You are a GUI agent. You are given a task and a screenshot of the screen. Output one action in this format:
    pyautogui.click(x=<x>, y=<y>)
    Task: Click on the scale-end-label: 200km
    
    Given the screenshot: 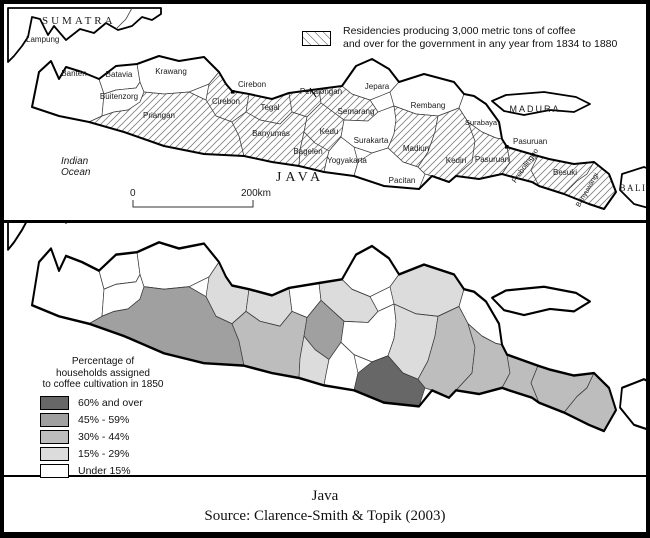 What is the action you would take?
    pyautogui.click(x=256, y=193)
    